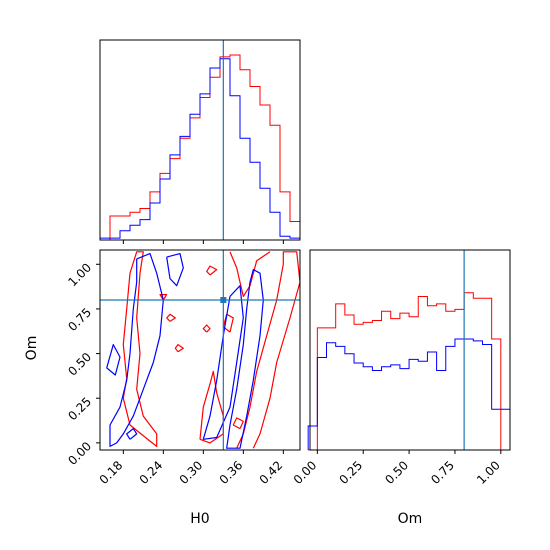 The height and width of the screenshot is (550, 550). I want to click on y-tick-label: 0.50, so click(79, 364).